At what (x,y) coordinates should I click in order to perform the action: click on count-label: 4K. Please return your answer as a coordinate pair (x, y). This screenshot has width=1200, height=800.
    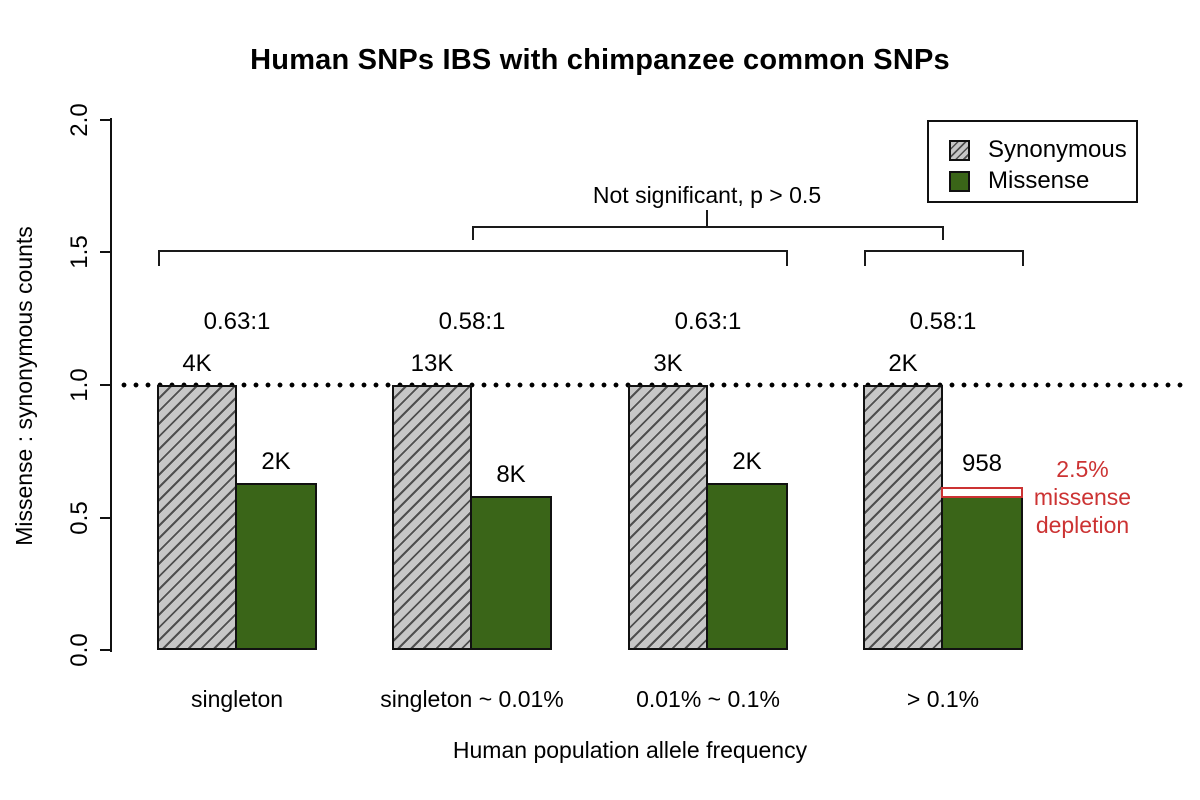
    Looking at the image, I should click on (197, 363).